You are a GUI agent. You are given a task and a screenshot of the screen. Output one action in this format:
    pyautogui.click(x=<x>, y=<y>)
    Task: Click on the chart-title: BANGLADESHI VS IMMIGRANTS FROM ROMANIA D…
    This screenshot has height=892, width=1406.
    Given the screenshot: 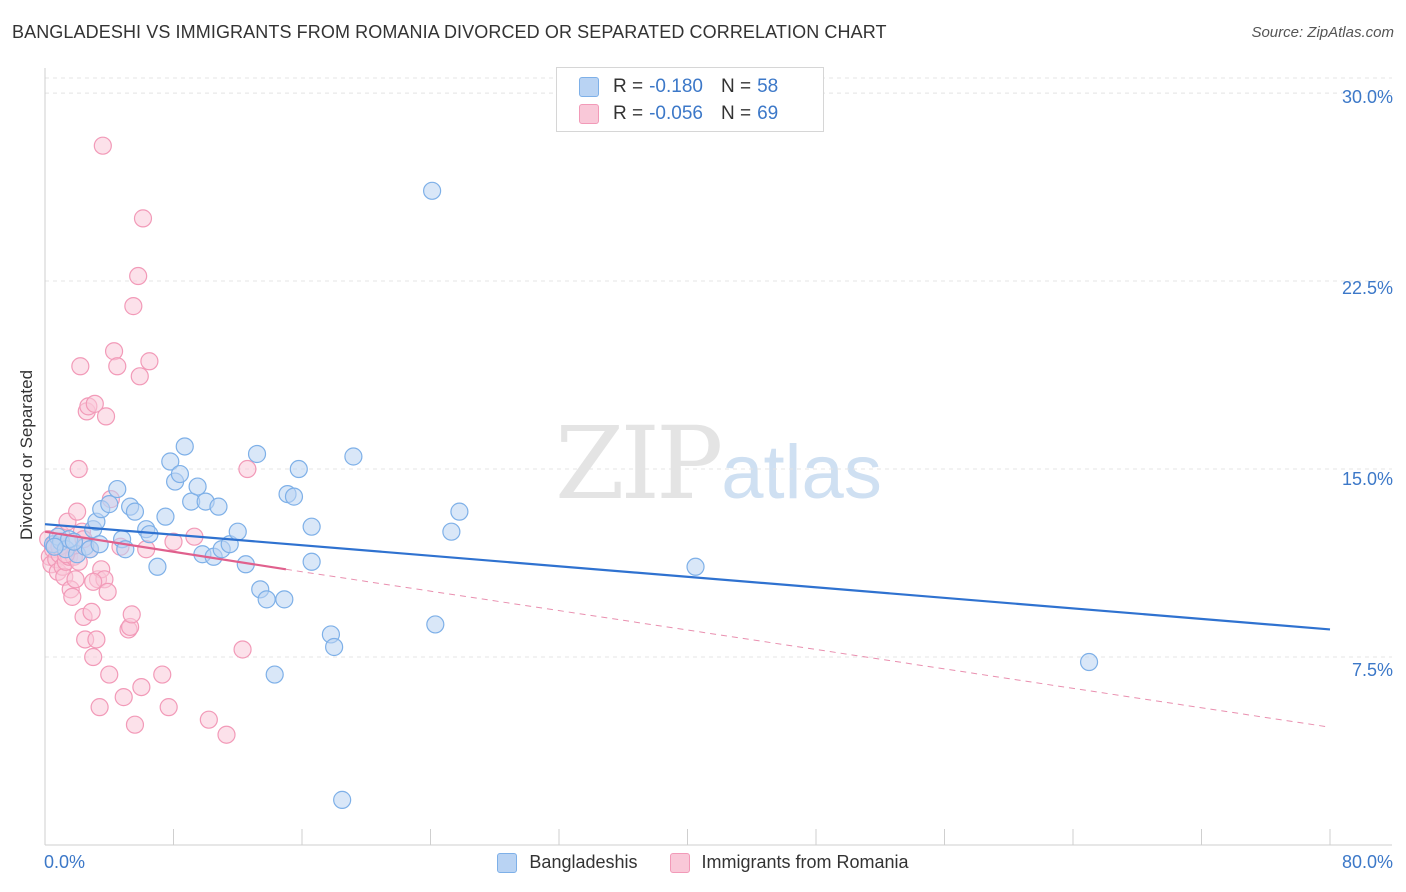 What is the action you would take?
    pyautogui.click(x=449, y=32)
    